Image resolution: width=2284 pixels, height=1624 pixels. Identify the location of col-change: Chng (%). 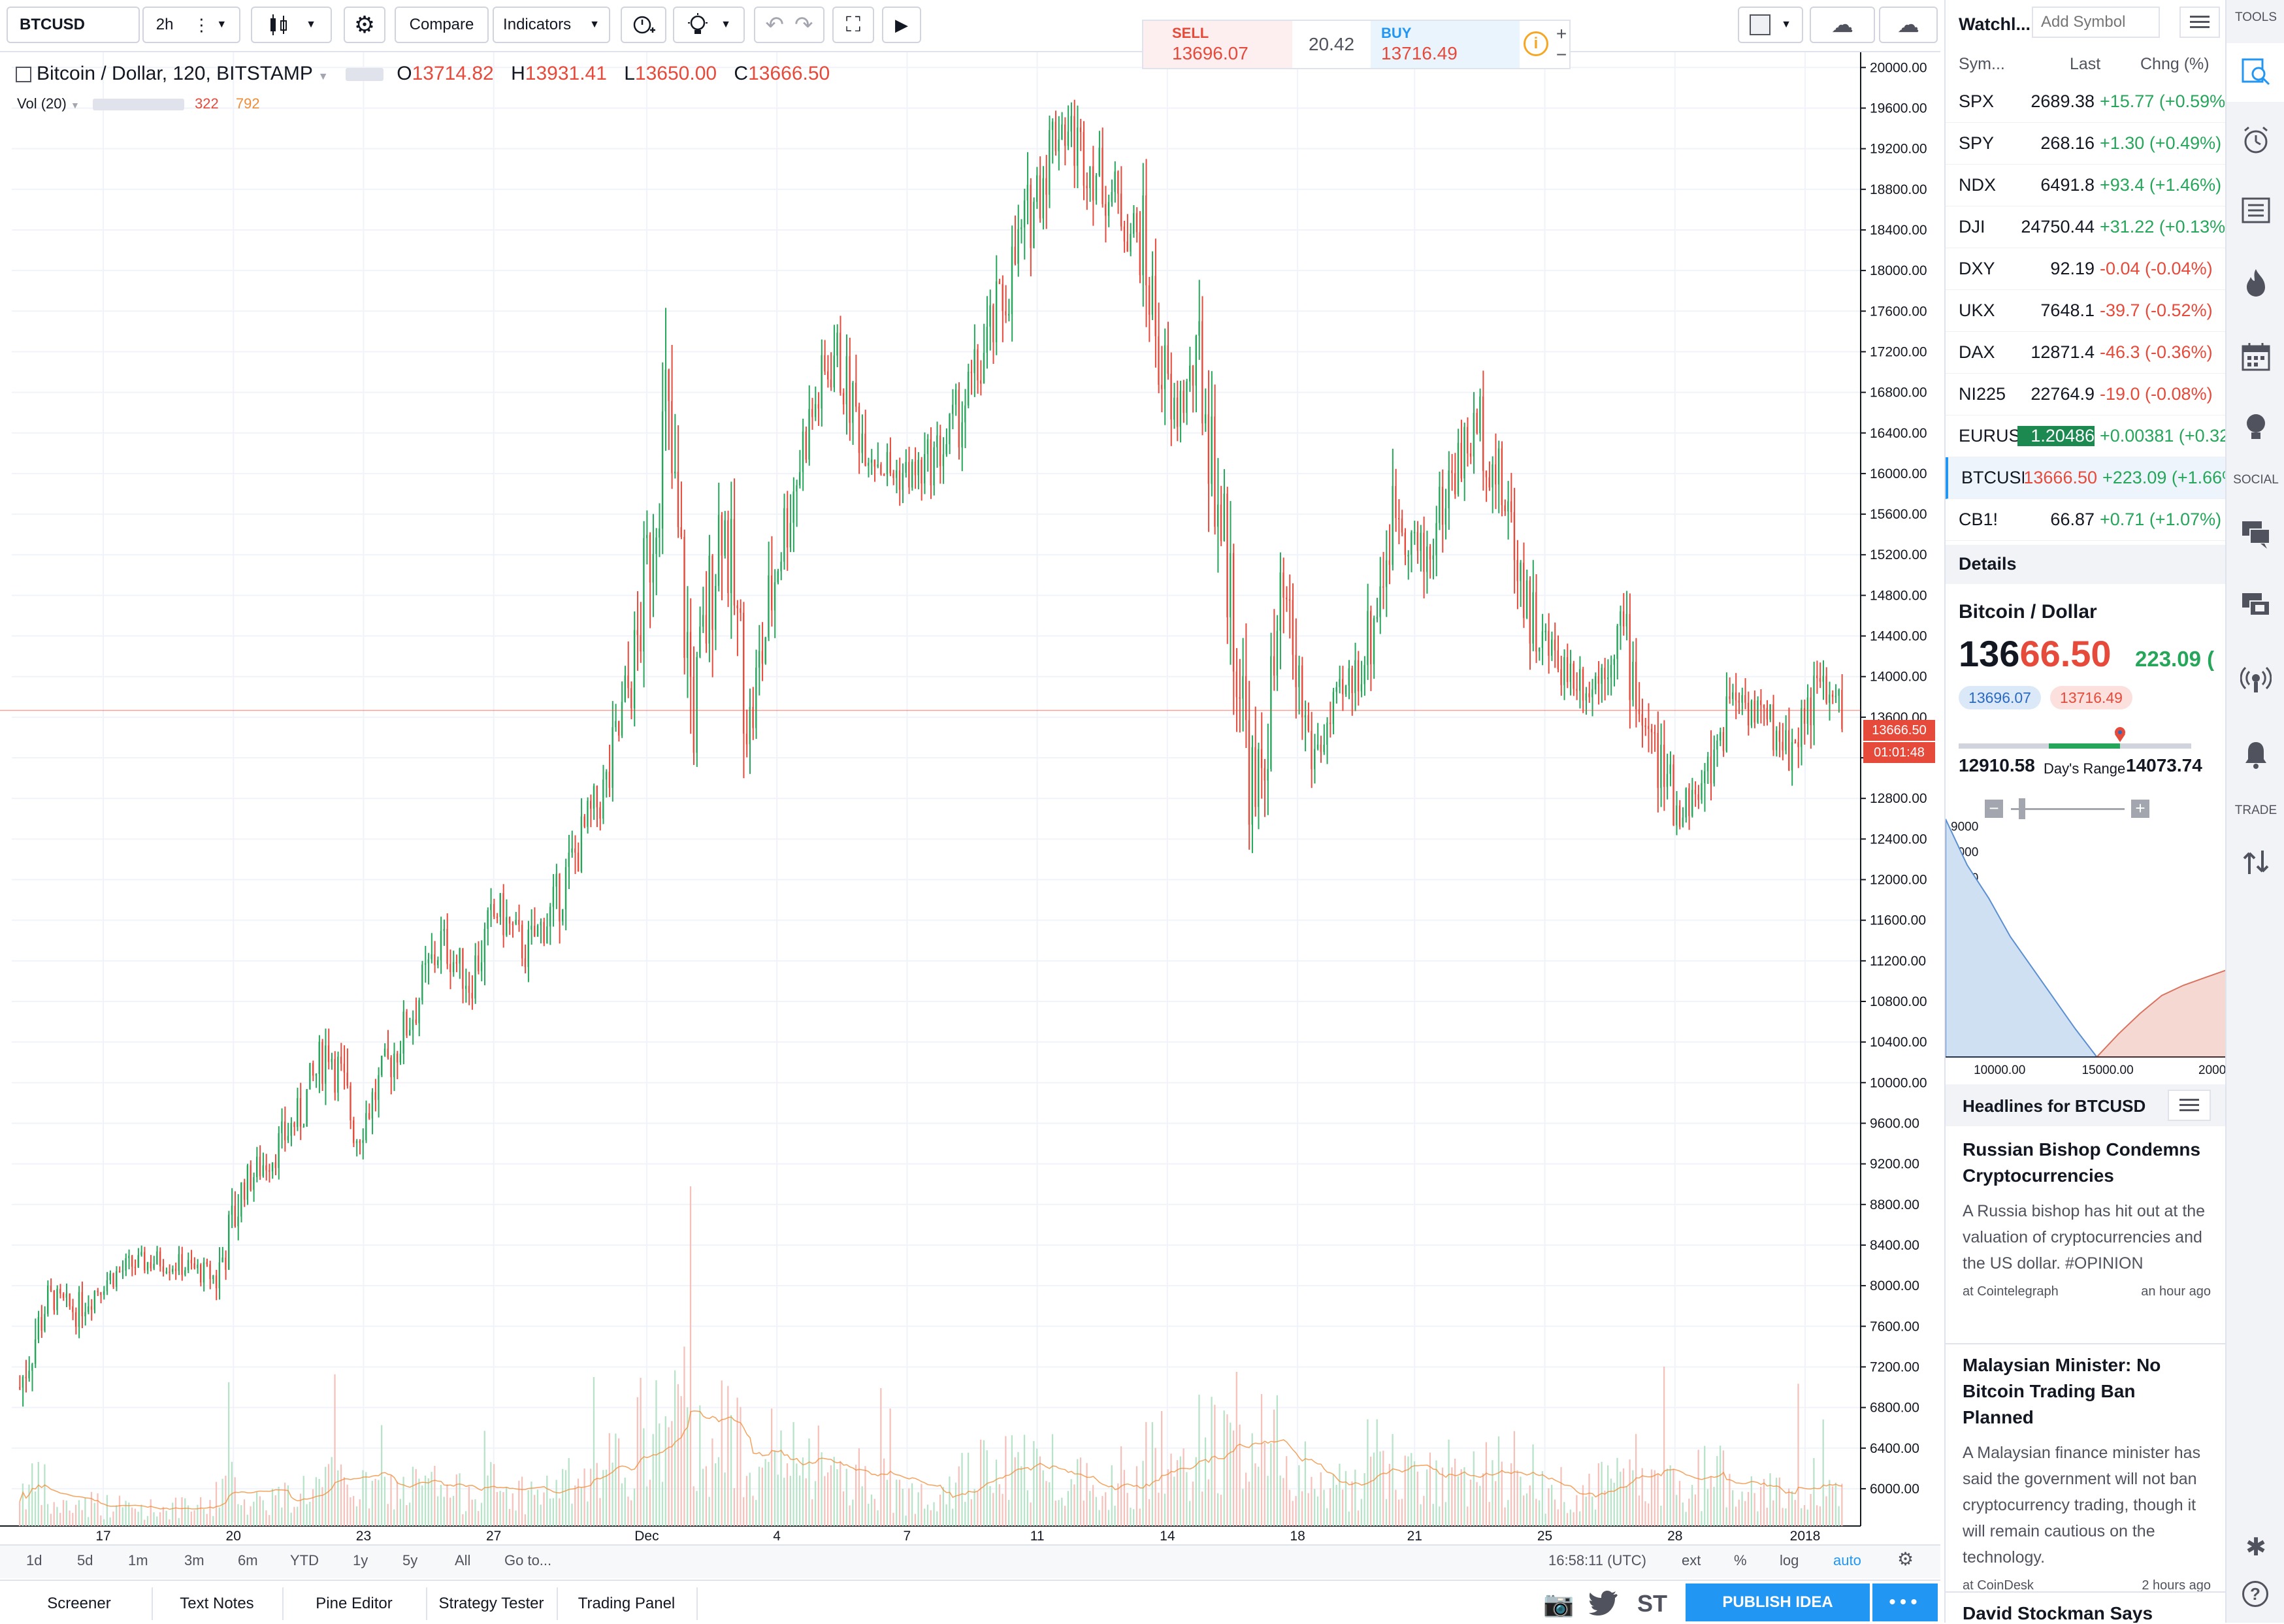
(2175, 64).